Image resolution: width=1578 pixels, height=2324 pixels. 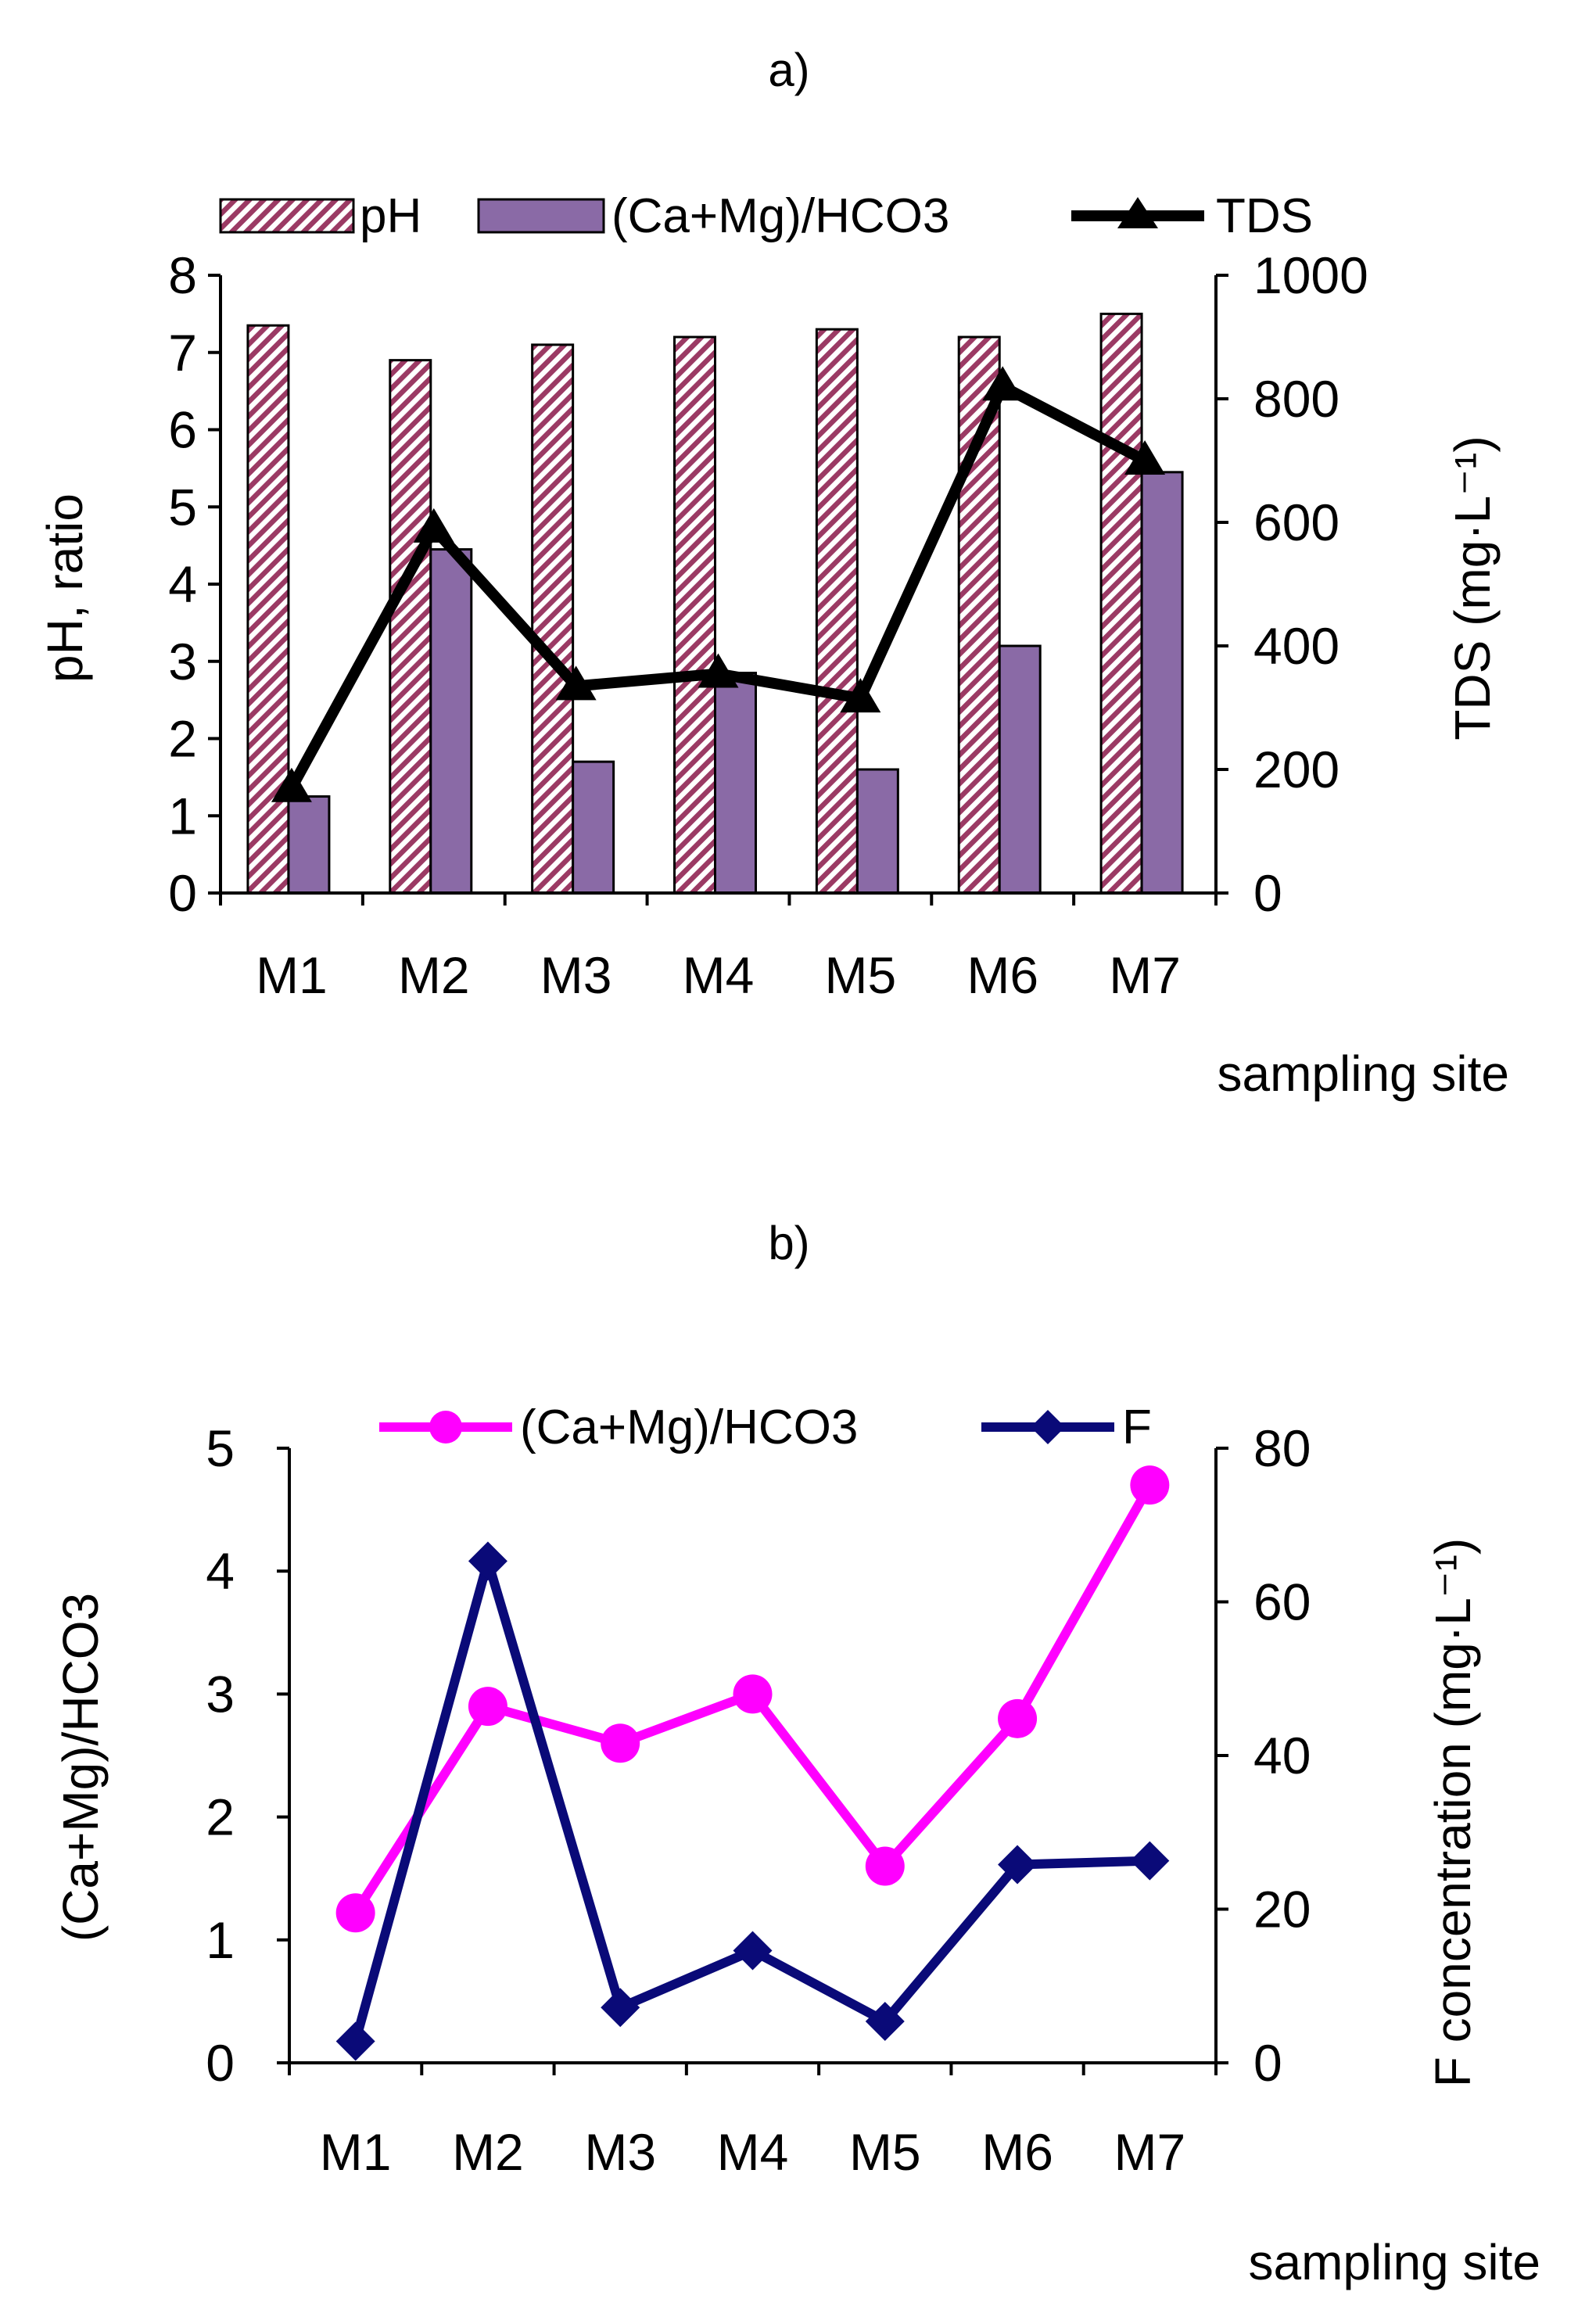 What do you see at coordinates (182, 275) in the screenshot?
I see `chart-a-y-tick-label: 8` at bounding box center [182, 275].